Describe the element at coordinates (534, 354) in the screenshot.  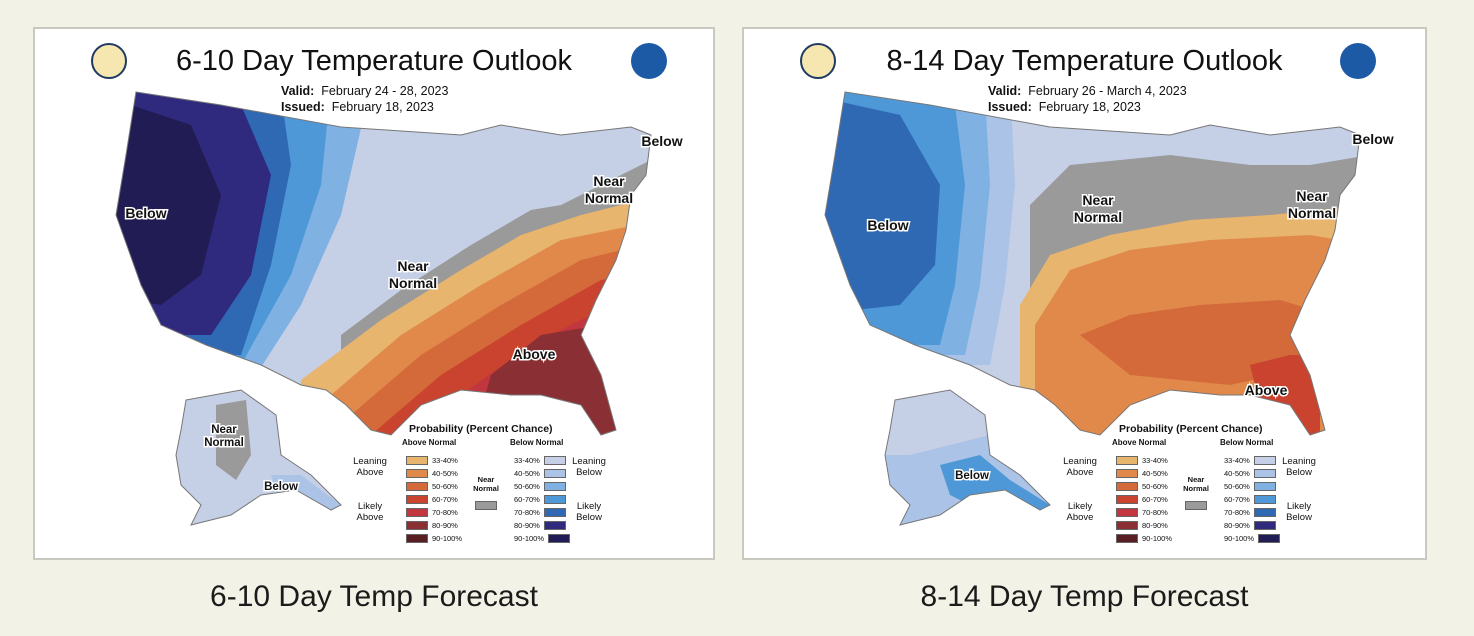
I see `label-above: Above` at that location.